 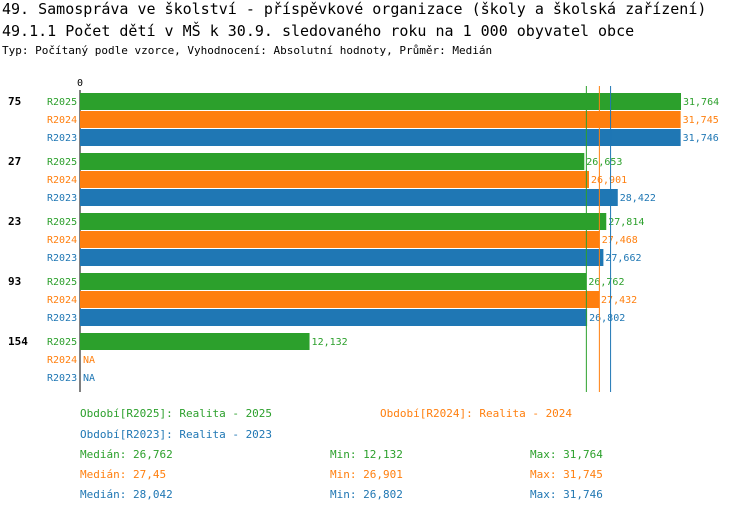 What do you see at coordinates (626, 222) in the screenshot?
I see `data-label: 27,814` at bounding box center [626, 222].